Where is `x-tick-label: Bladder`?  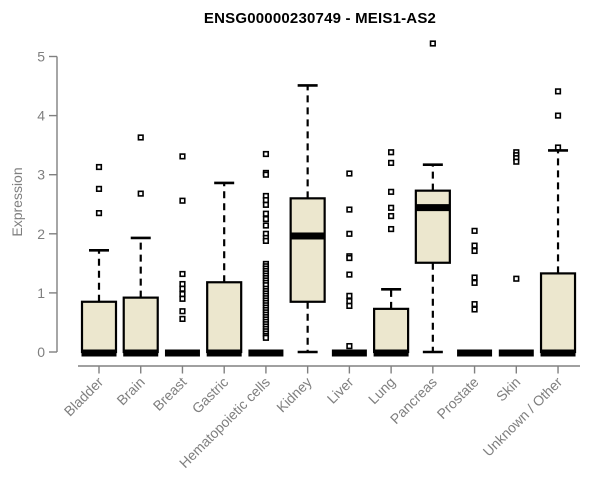 x-tick-label: Bladder is located at coordinates (84, 397).